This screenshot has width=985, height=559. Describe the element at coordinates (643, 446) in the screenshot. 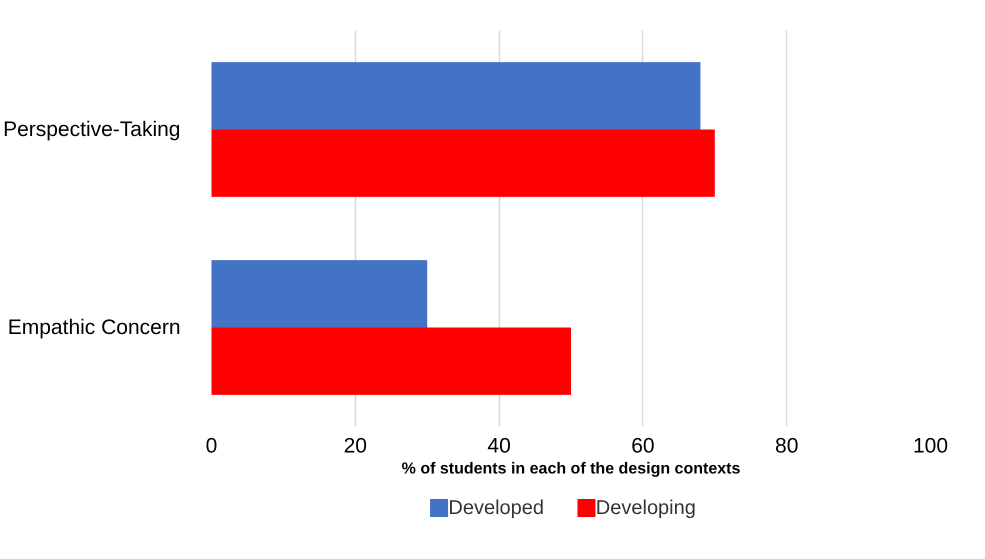

I see `x-tick-label: 60` at that location.